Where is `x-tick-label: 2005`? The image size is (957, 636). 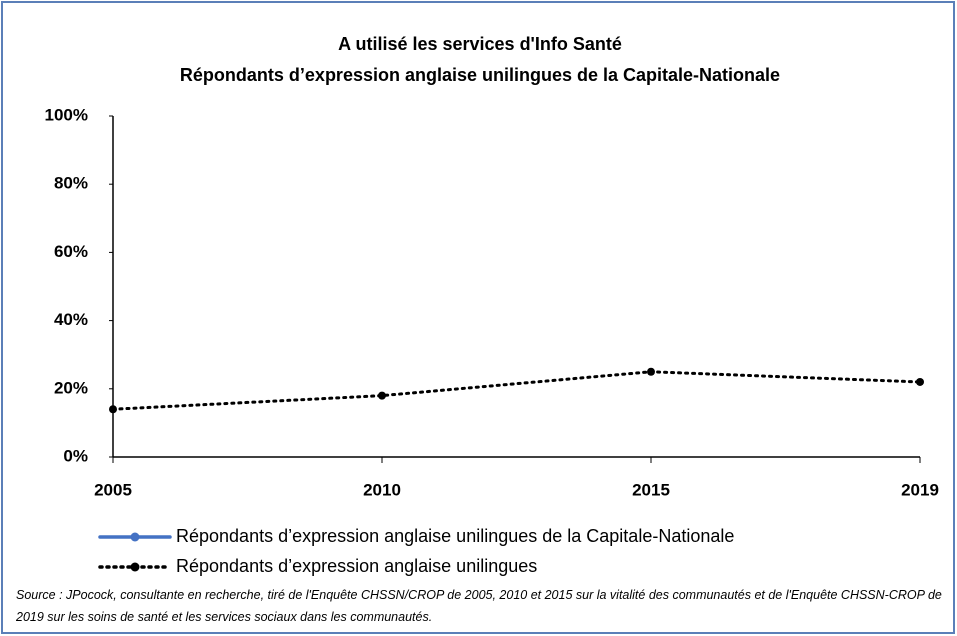 x-tick-label: 2005 is located at coordinates (113, 489).